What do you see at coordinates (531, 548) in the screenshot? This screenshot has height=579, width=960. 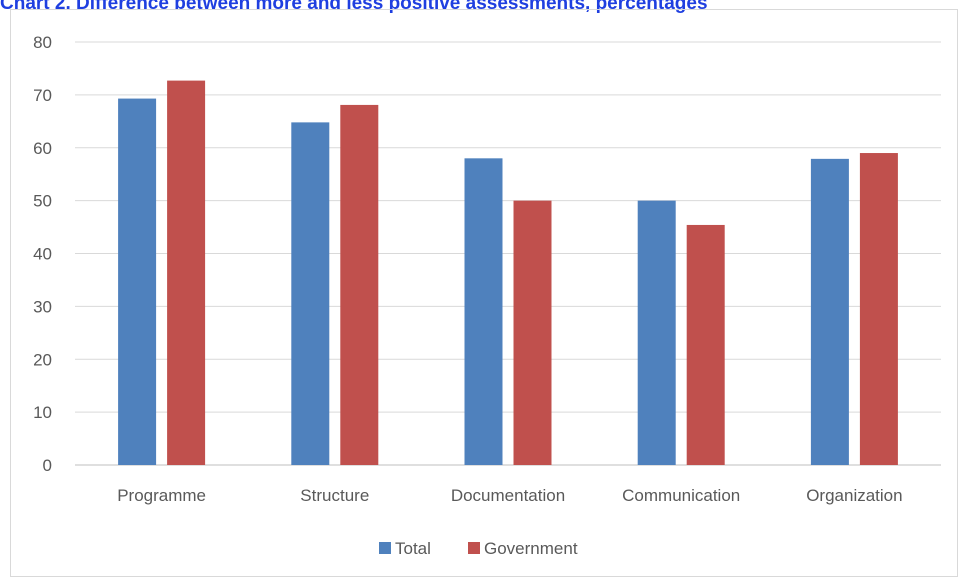 I see `legend-label-government: Government` at bounding box center [531, 548].